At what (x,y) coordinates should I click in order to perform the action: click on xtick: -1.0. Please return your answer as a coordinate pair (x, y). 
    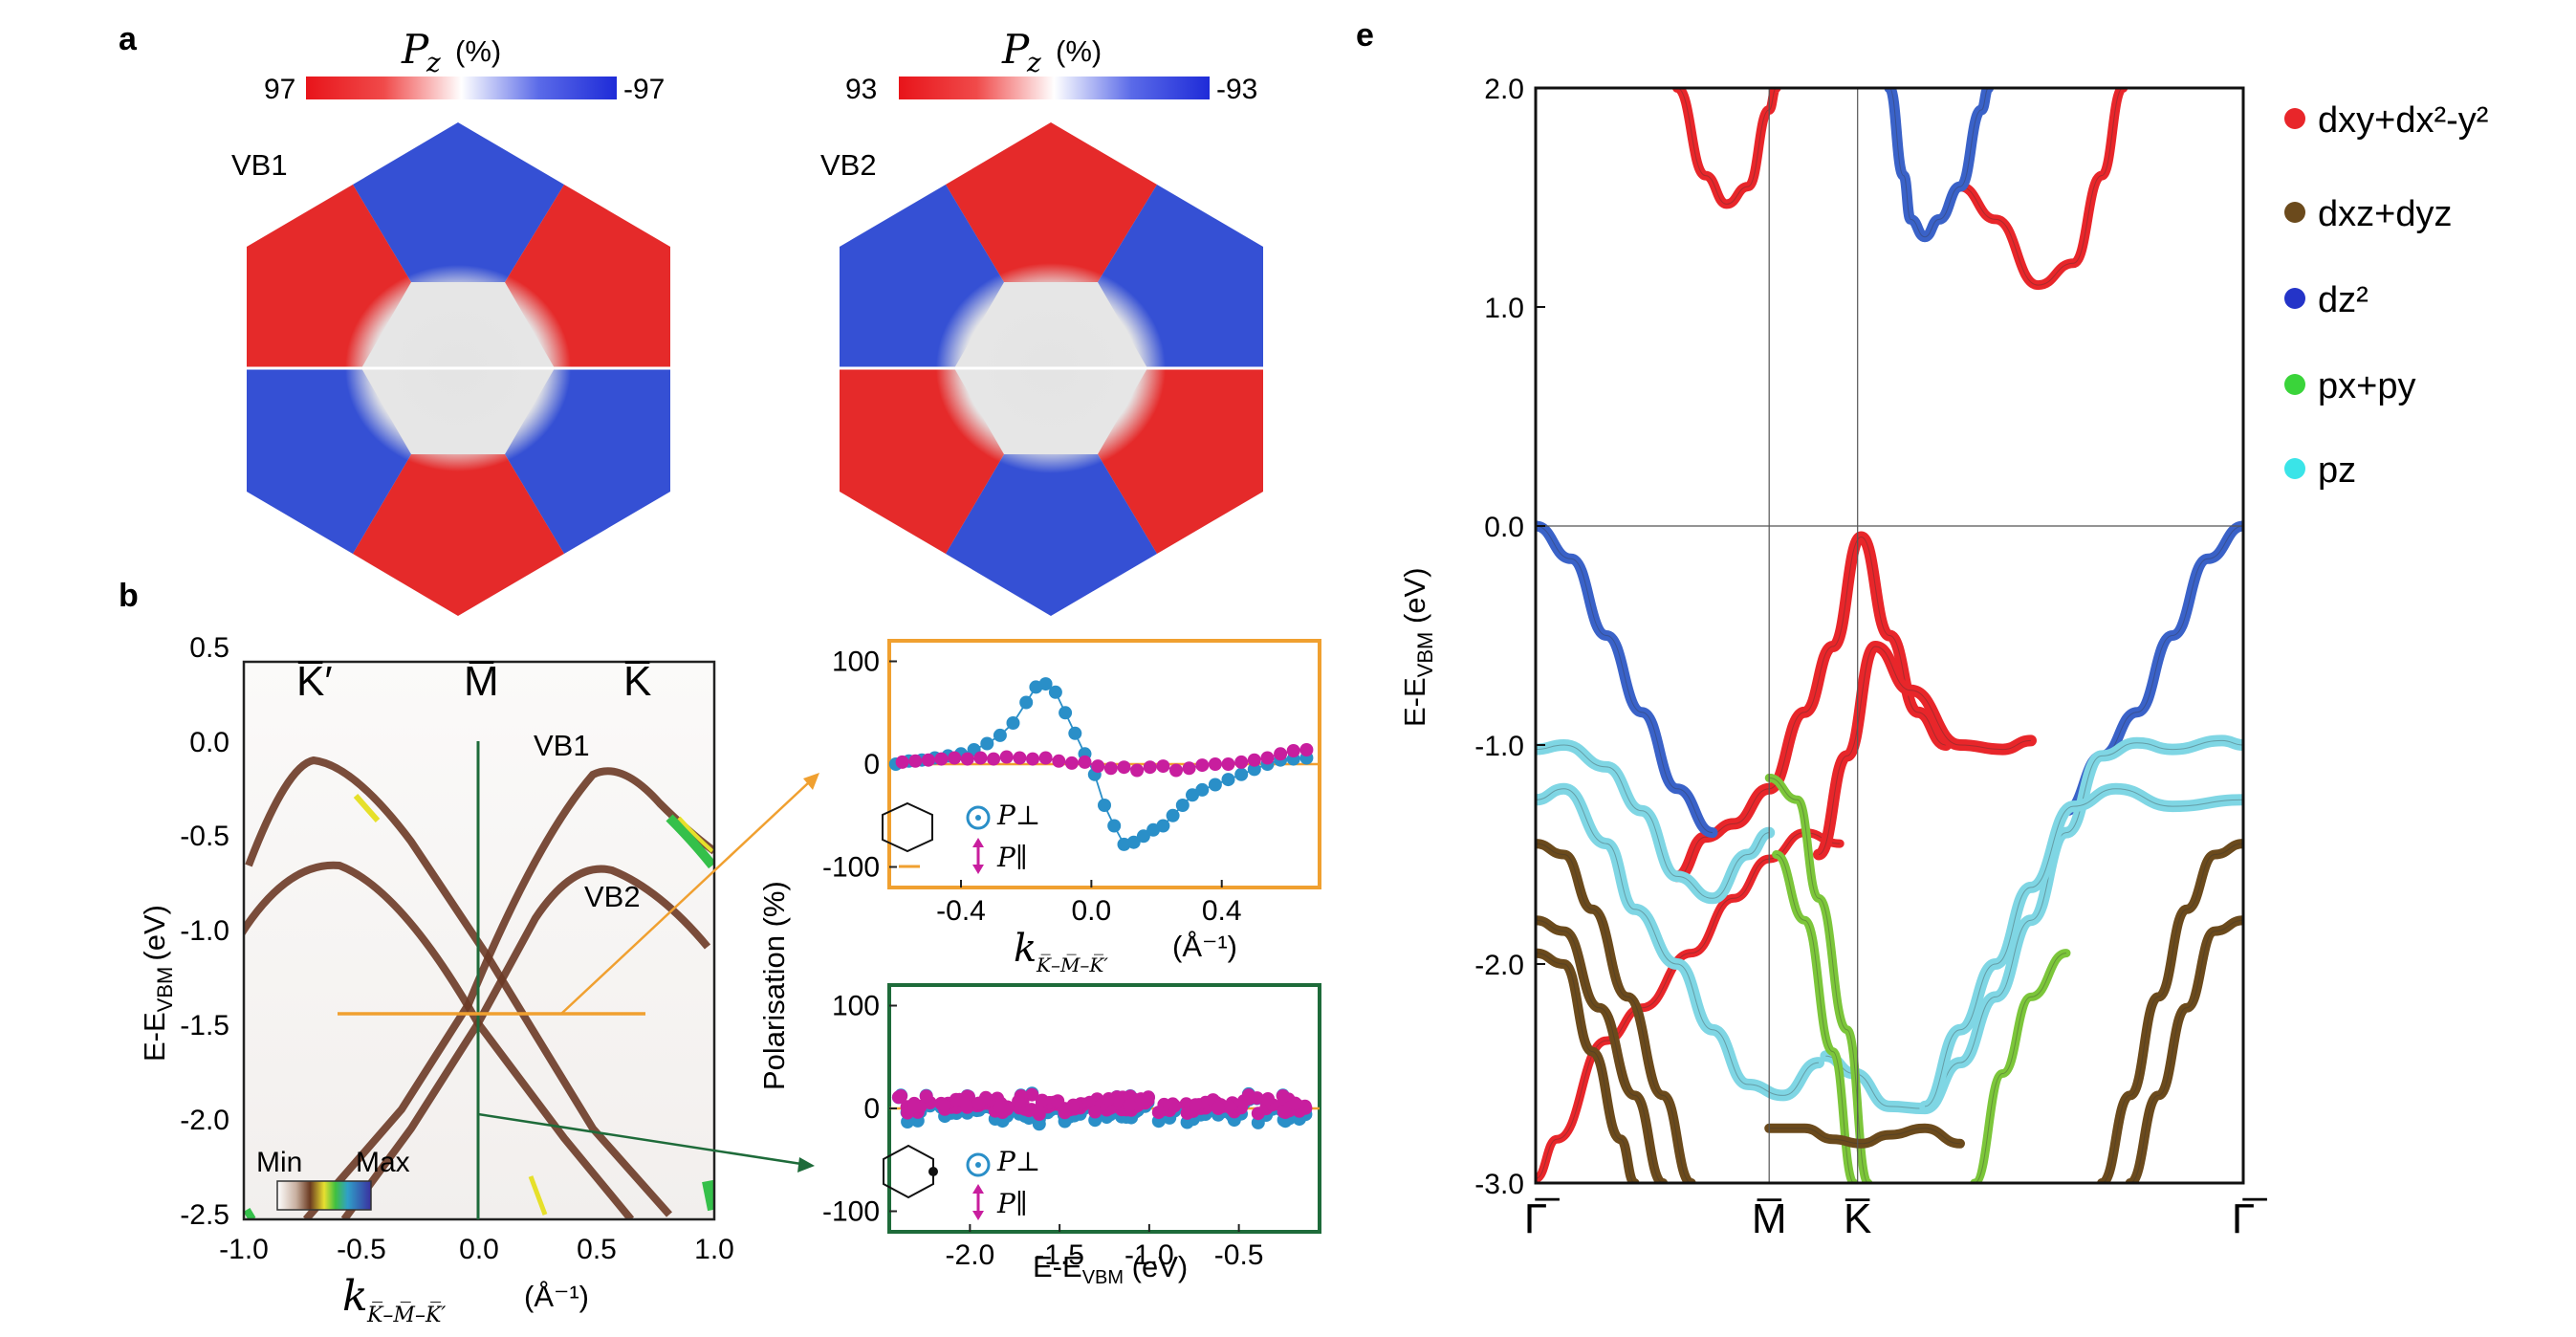
    Looking at the image, I should click on (244, 1249).